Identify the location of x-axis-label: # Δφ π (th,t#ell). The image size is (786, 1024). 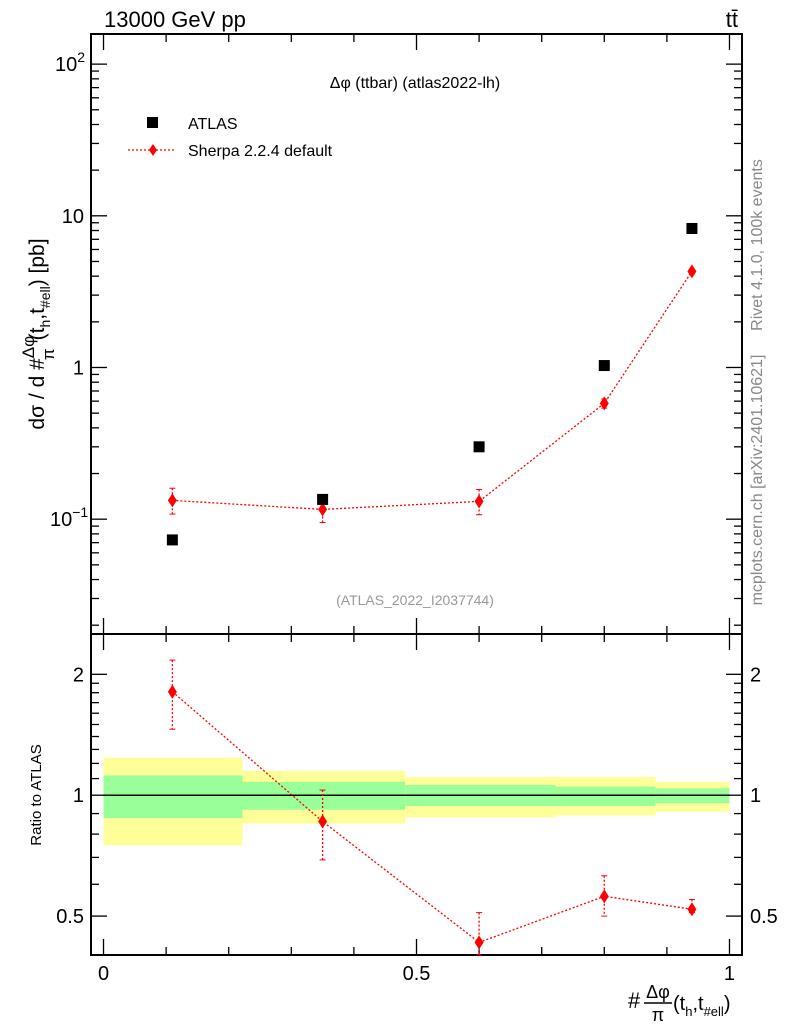
(679, 1003).